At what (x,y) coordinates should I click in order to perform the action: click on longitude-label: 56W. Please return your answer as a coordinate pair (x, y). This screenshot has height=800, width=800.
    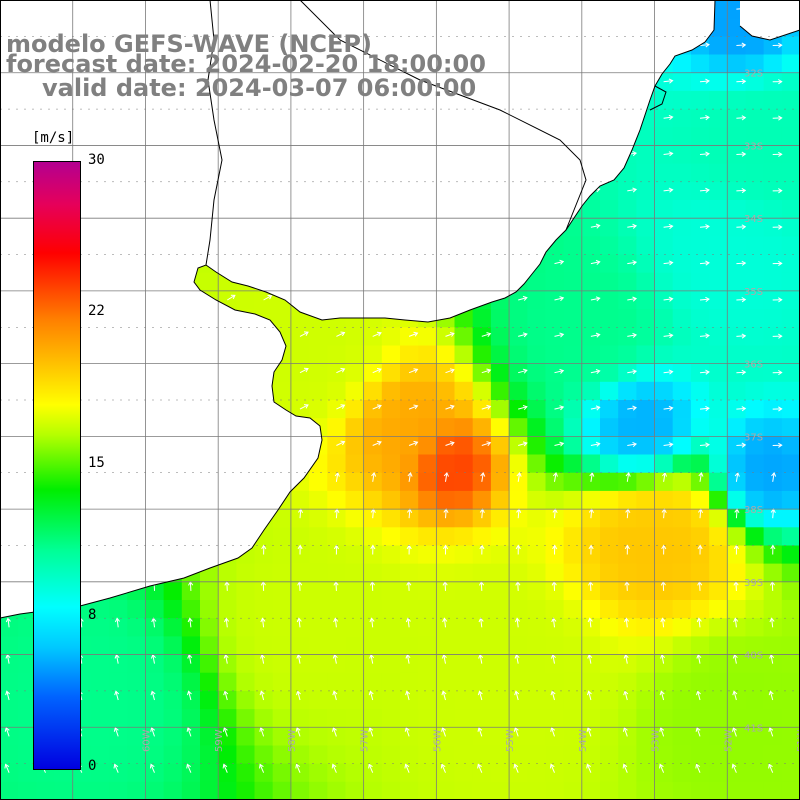
    Looking at the image, I should click on (437, 740).